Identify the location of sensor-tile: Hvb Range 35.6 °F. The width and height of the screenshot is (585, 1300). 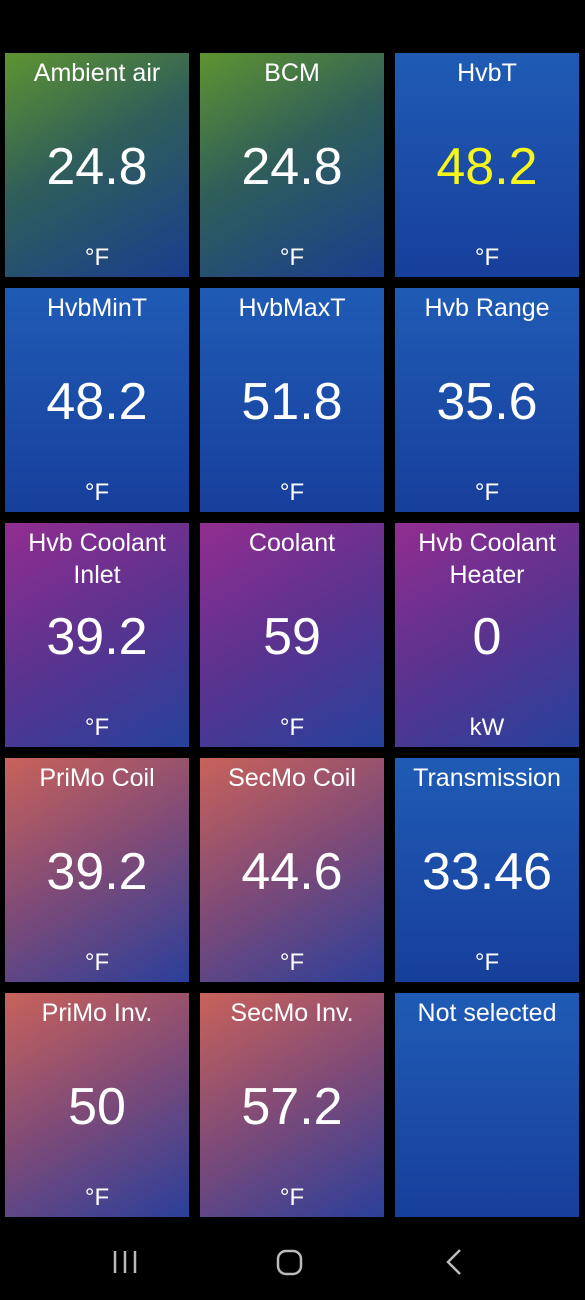
(487, 400).